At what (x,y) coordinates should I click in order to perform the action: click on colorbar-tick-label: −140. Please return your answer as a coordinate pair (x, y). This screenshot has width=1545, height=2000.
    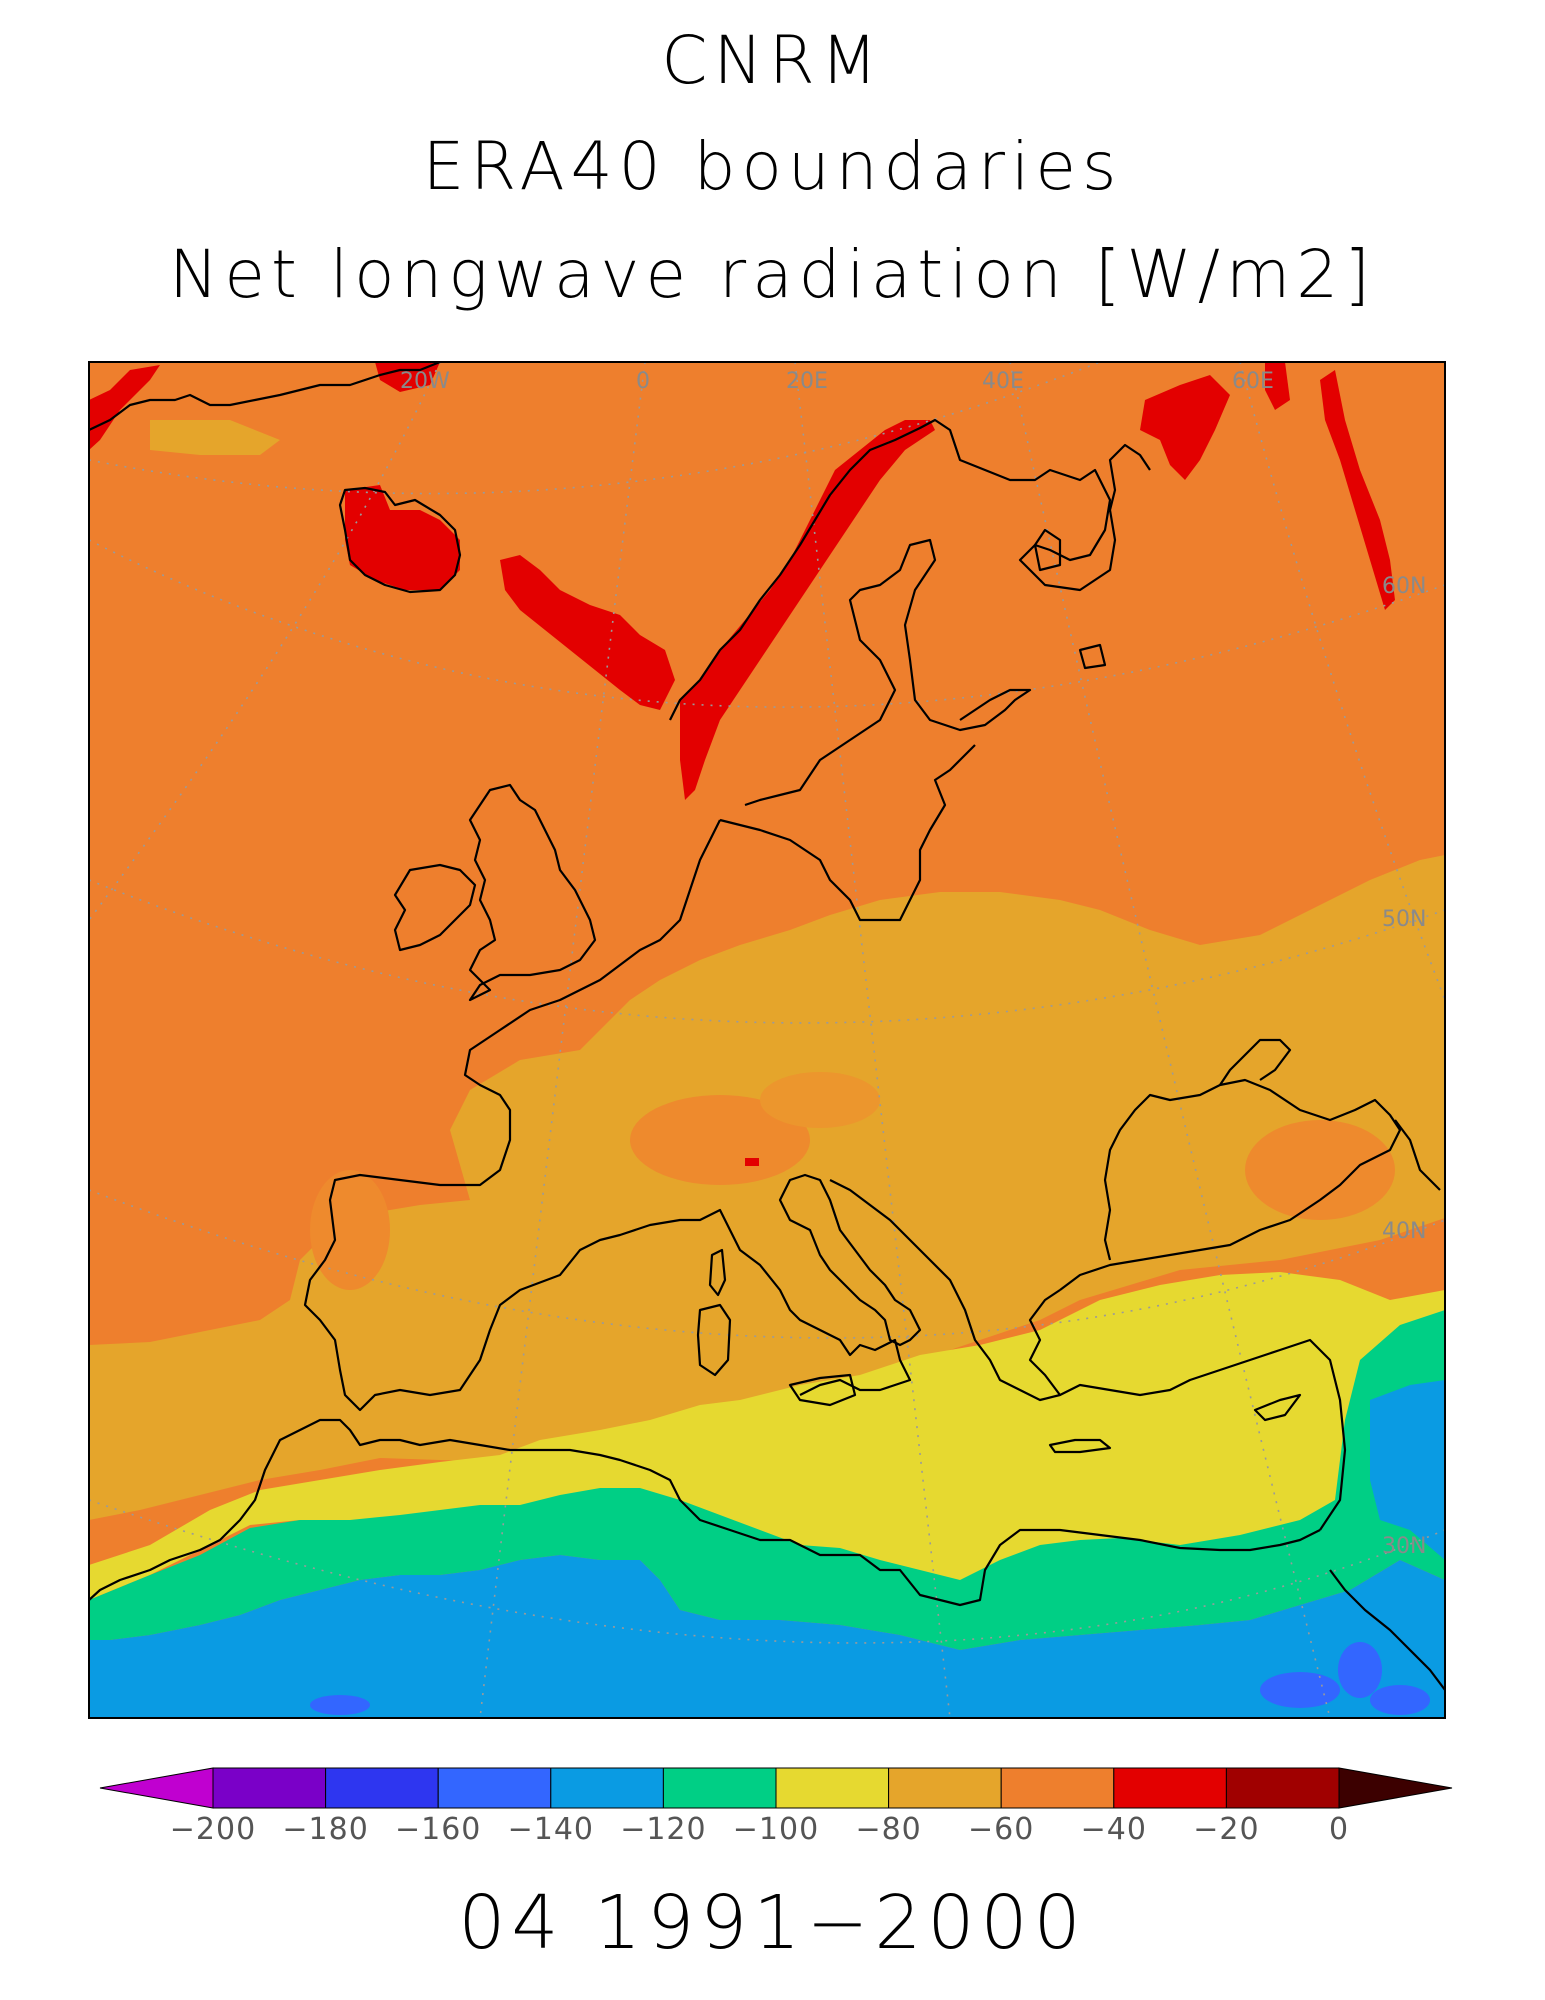
    Looking at the image, I should click on (550, 1829).